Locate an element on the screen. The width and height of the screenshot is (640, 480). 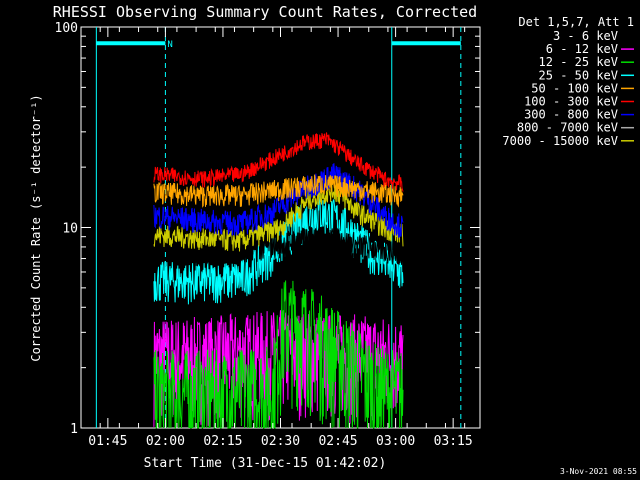
x-tick-label: 01:45 is located at coordinates (107, 441).